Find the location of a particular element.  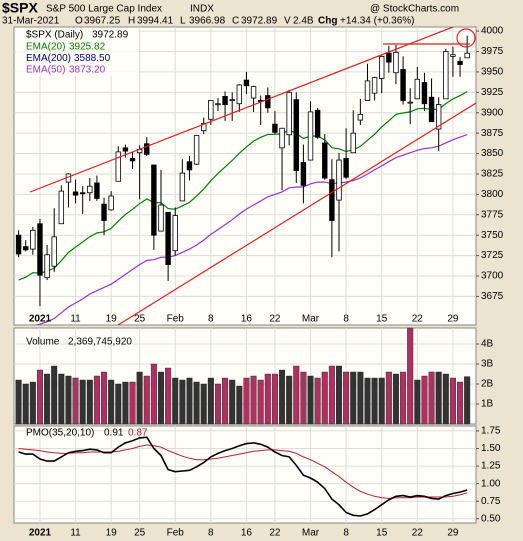

x-tick-label: 2021 is located at coordinates (40, 533).